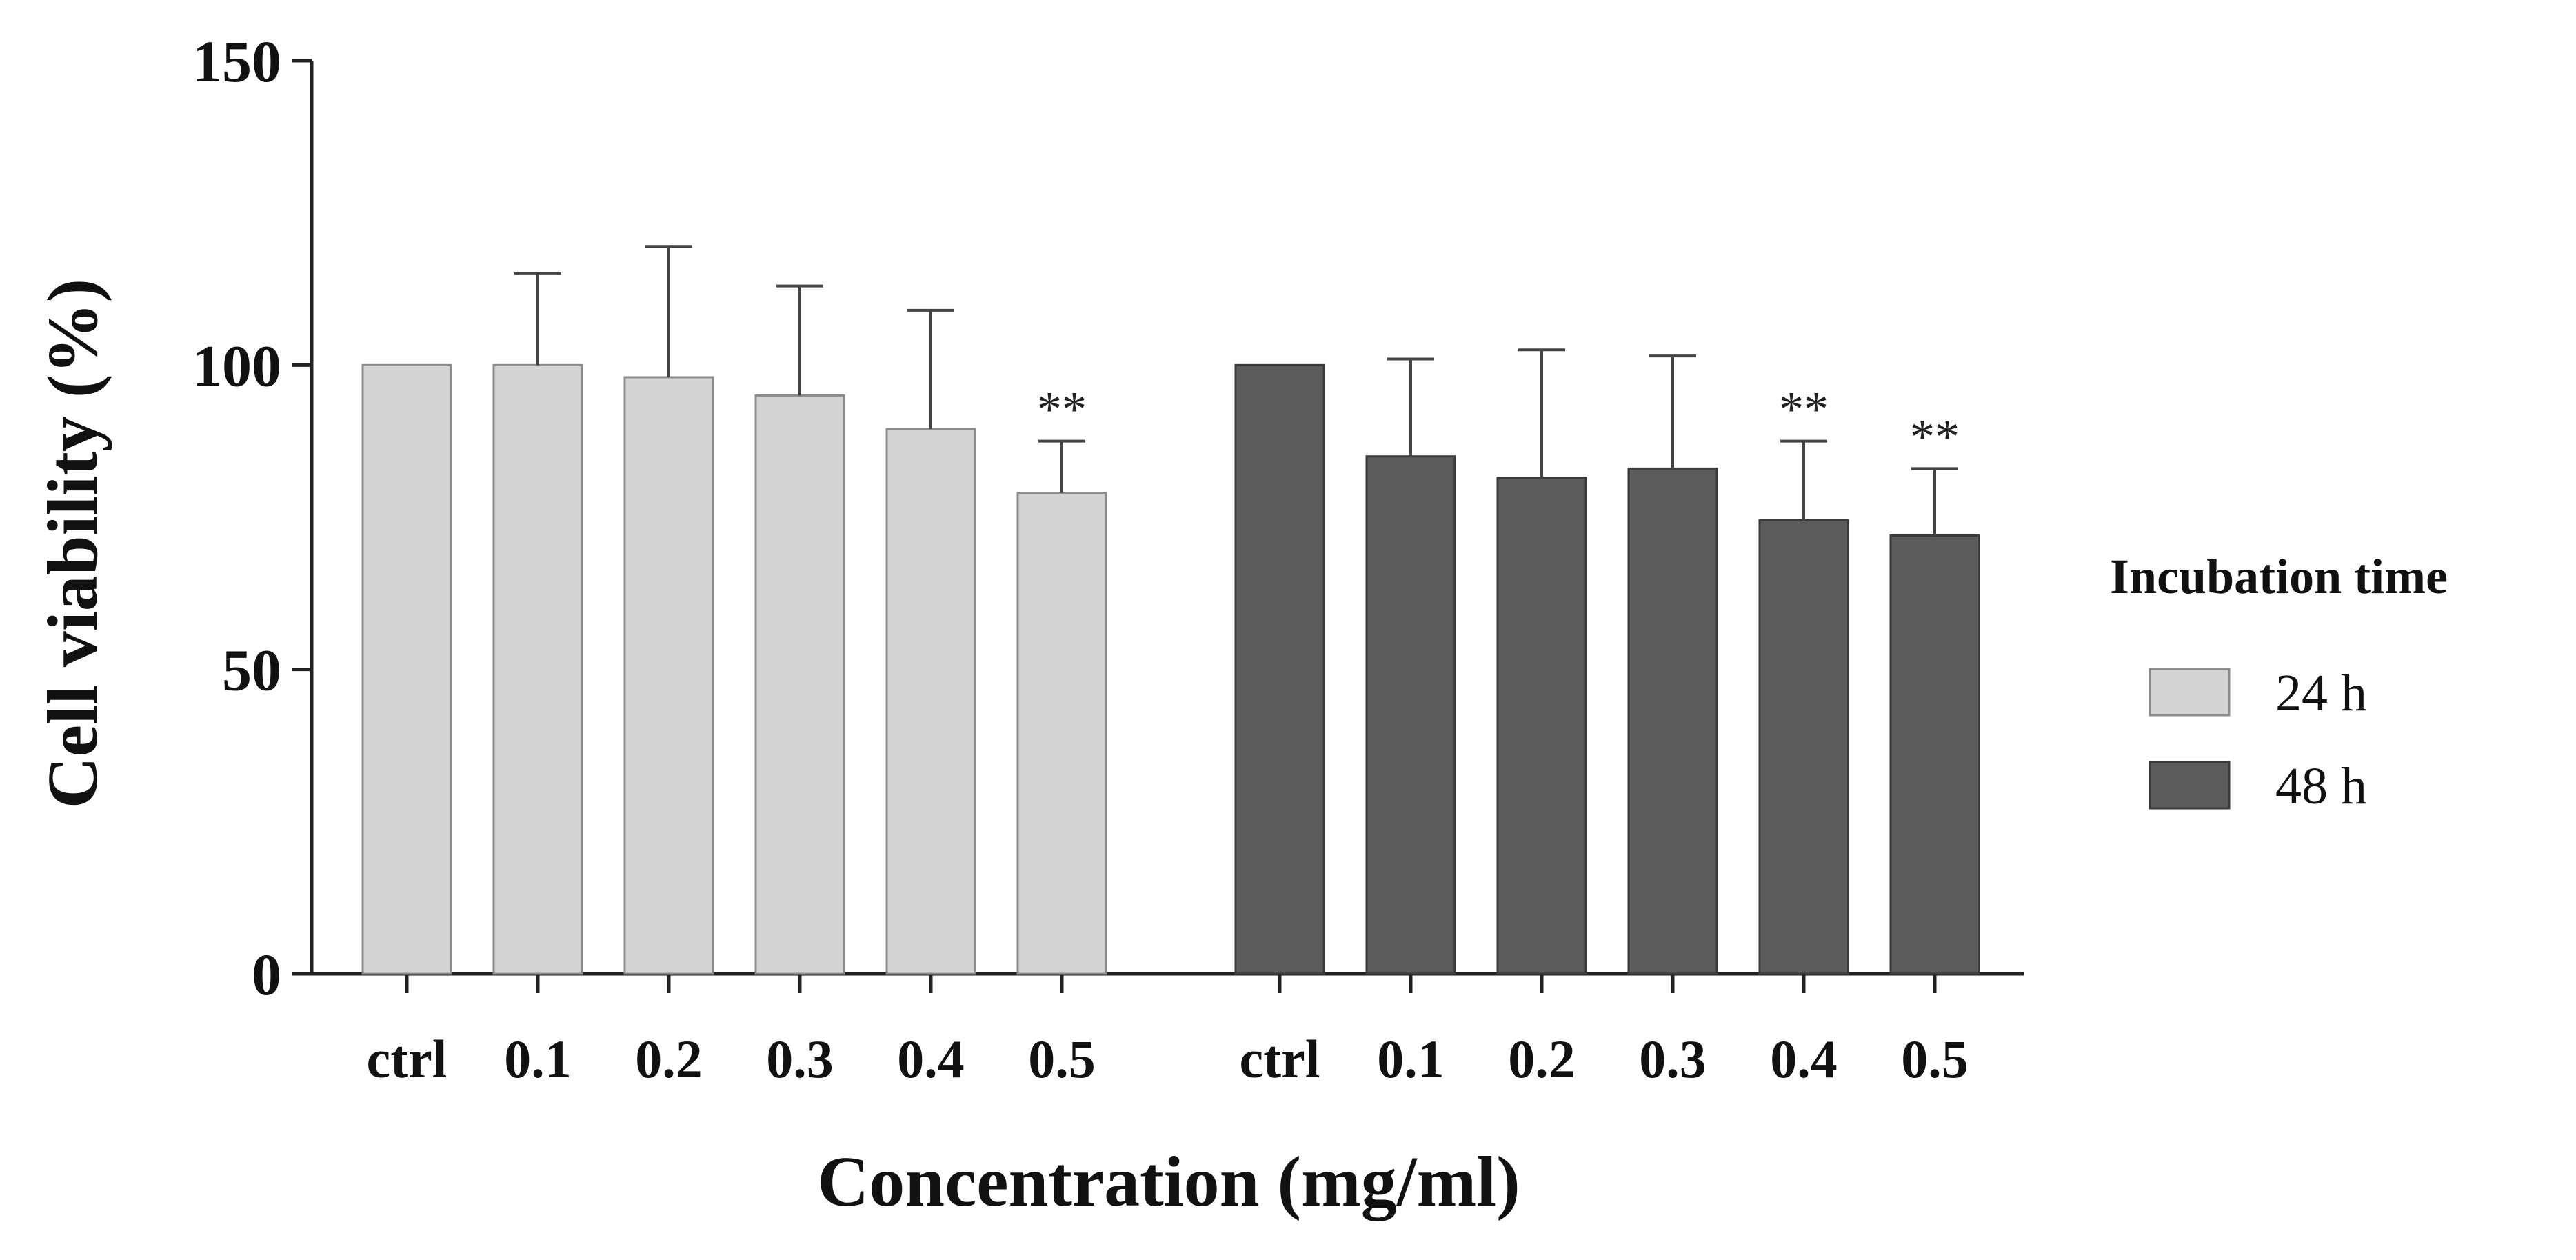  What do you see at coordinates (1279, 669) in the screenshot?
I see `bar-48h-ctrl` at bounding box center [1279, 669].